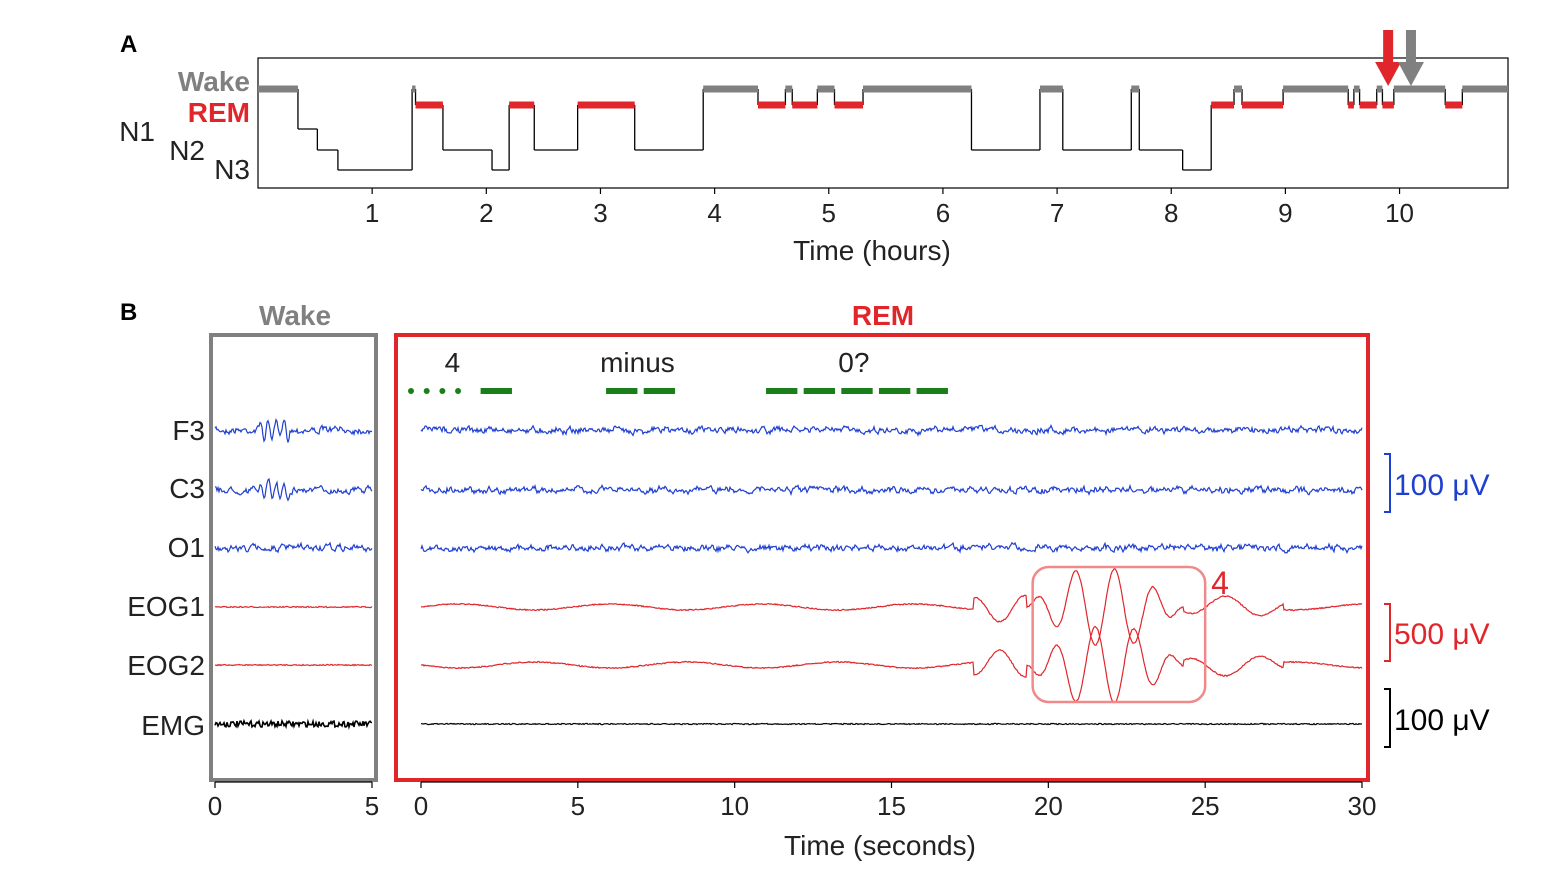  I want to click on scale-bars: 100 μV 500 μV 100 μV, so click(1437, 600).